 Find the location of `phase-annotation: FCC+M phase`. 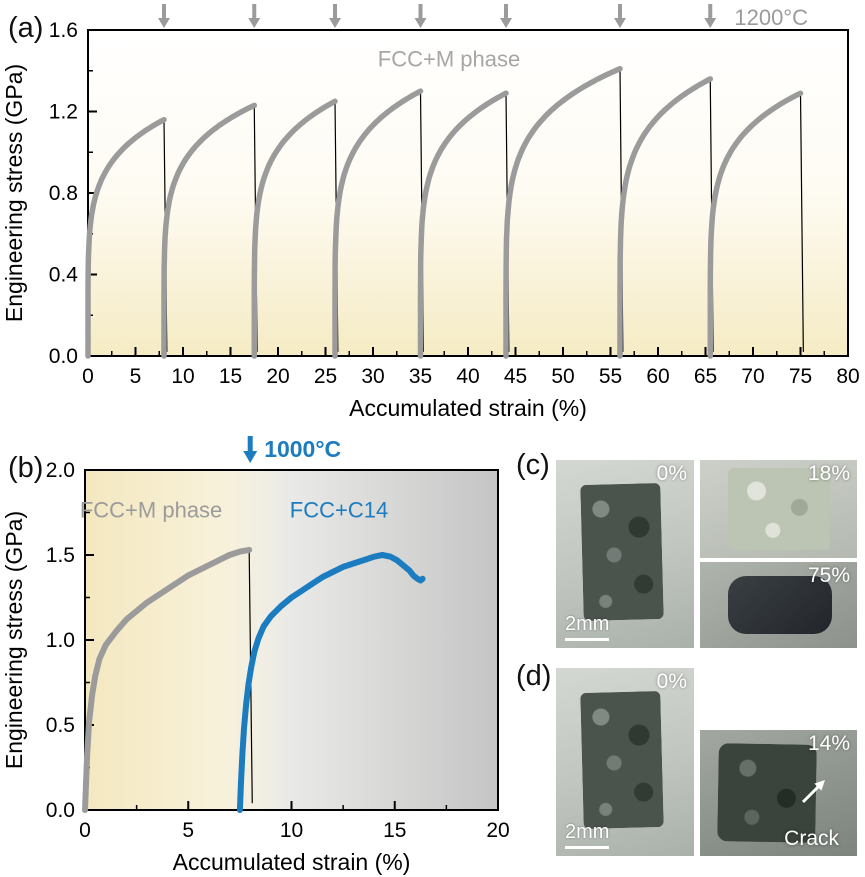

phase-annotation: FCC+M phase is located at coordinates (449, 59).